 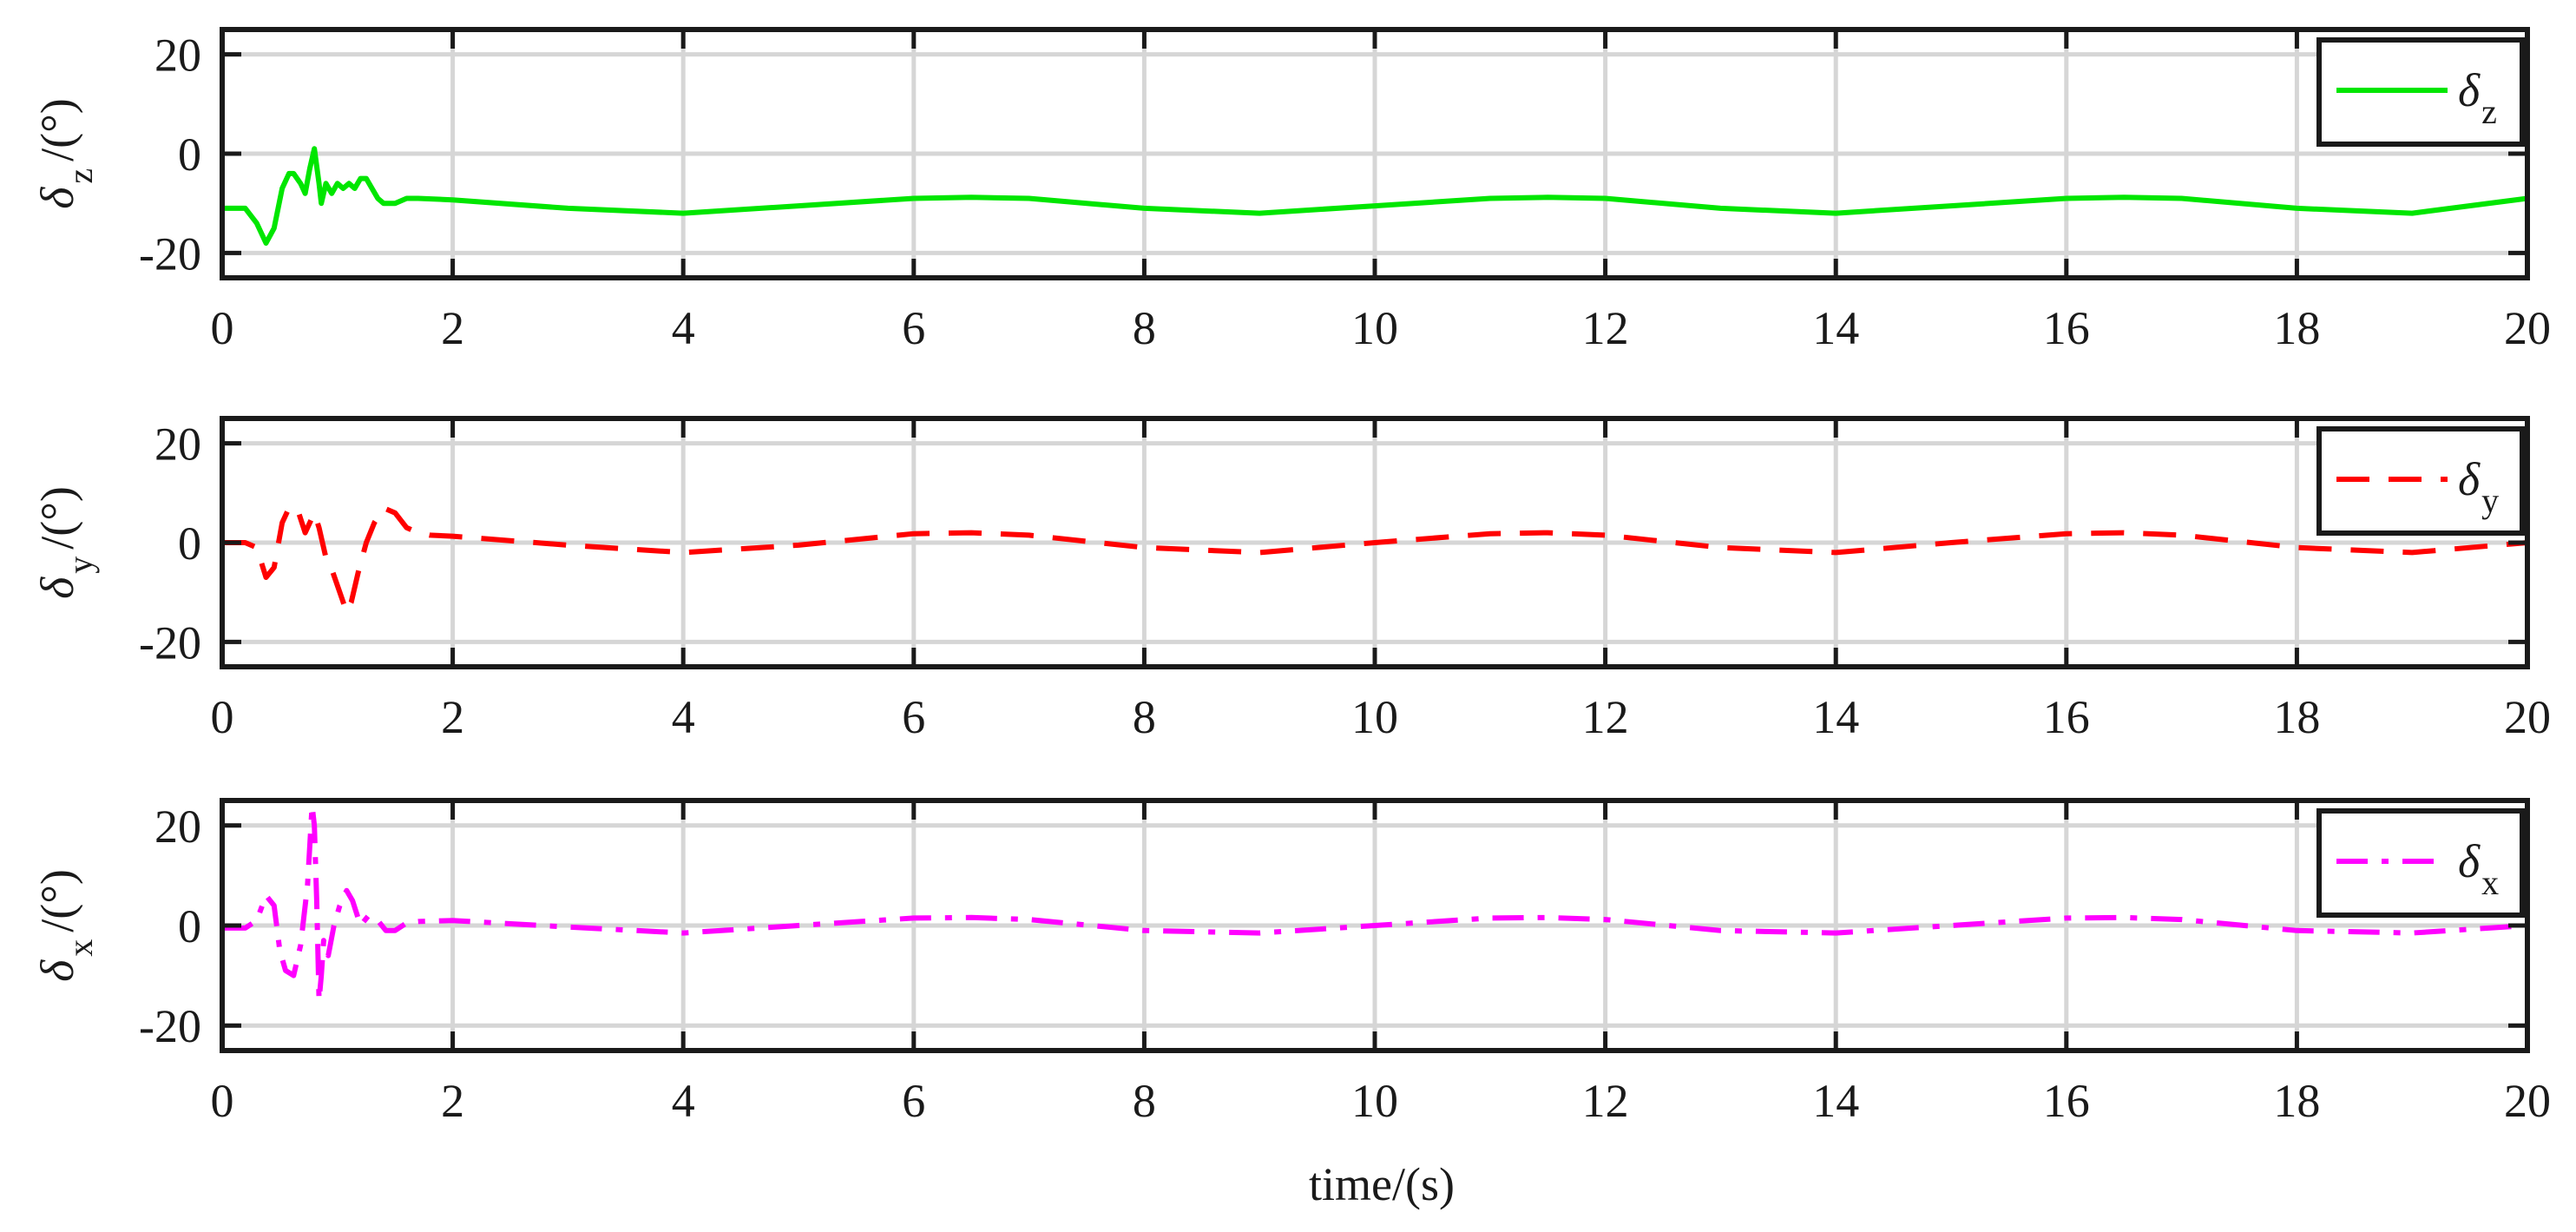 What do you see at coordinates (1382, 1184) in the screenshot?
I see `x-axis-label: time/(s)` at bounding box center [1382, 1184].